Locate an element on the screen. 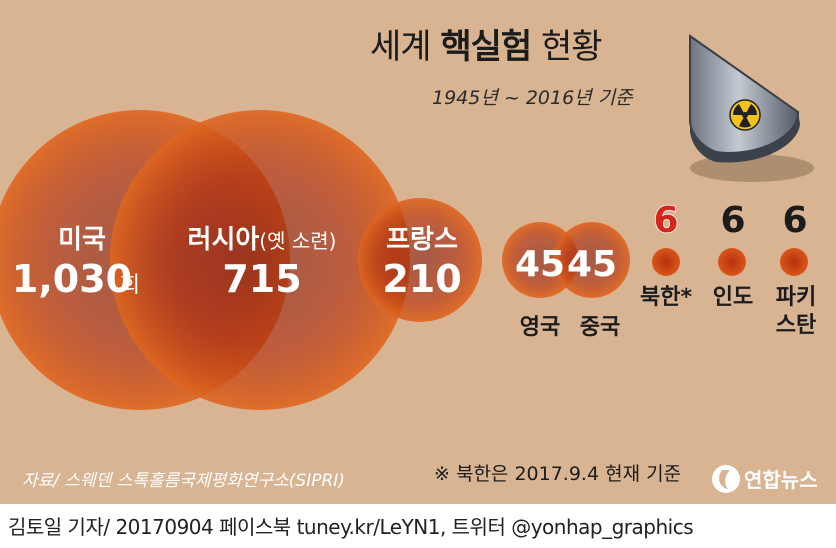 The image size is (836, 548). value-label-6: 6 is located at coordinates (665, 220).